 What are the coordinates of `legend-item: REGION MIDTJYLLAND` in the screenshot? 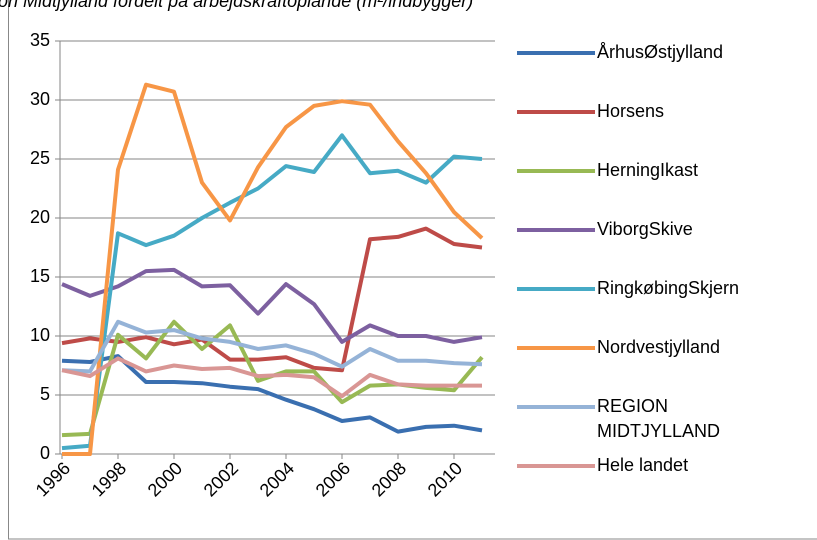 It's located at (652, 419).